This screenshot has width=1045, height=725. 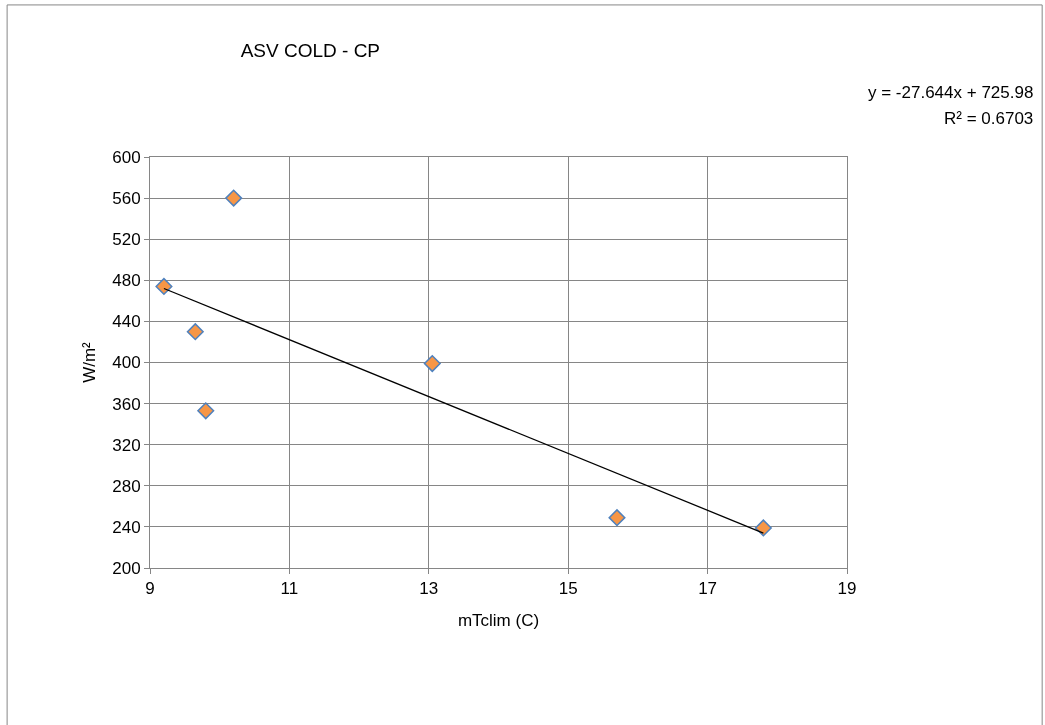 What do you see at coordinates (150, 589) in the screenshot?
I see `x-tick-label: 9` at bounding box center [150, 589].